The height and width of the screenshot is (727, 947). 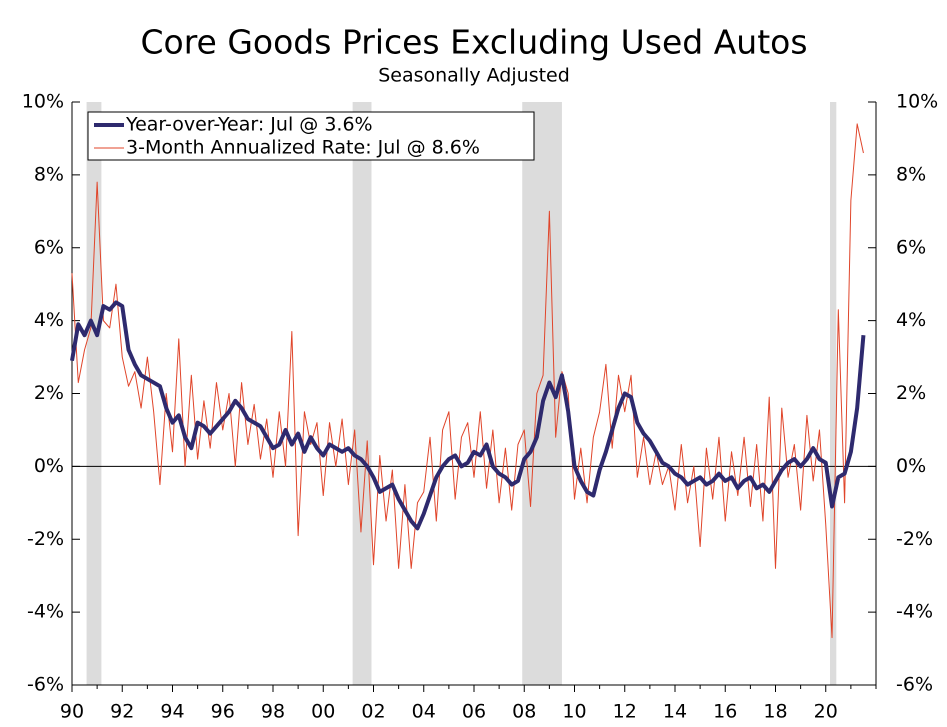 What do you see at coordinates (49, 247) in the screenshot?
I see `y-tick-label: 6%` at bounding box center [49, 247].